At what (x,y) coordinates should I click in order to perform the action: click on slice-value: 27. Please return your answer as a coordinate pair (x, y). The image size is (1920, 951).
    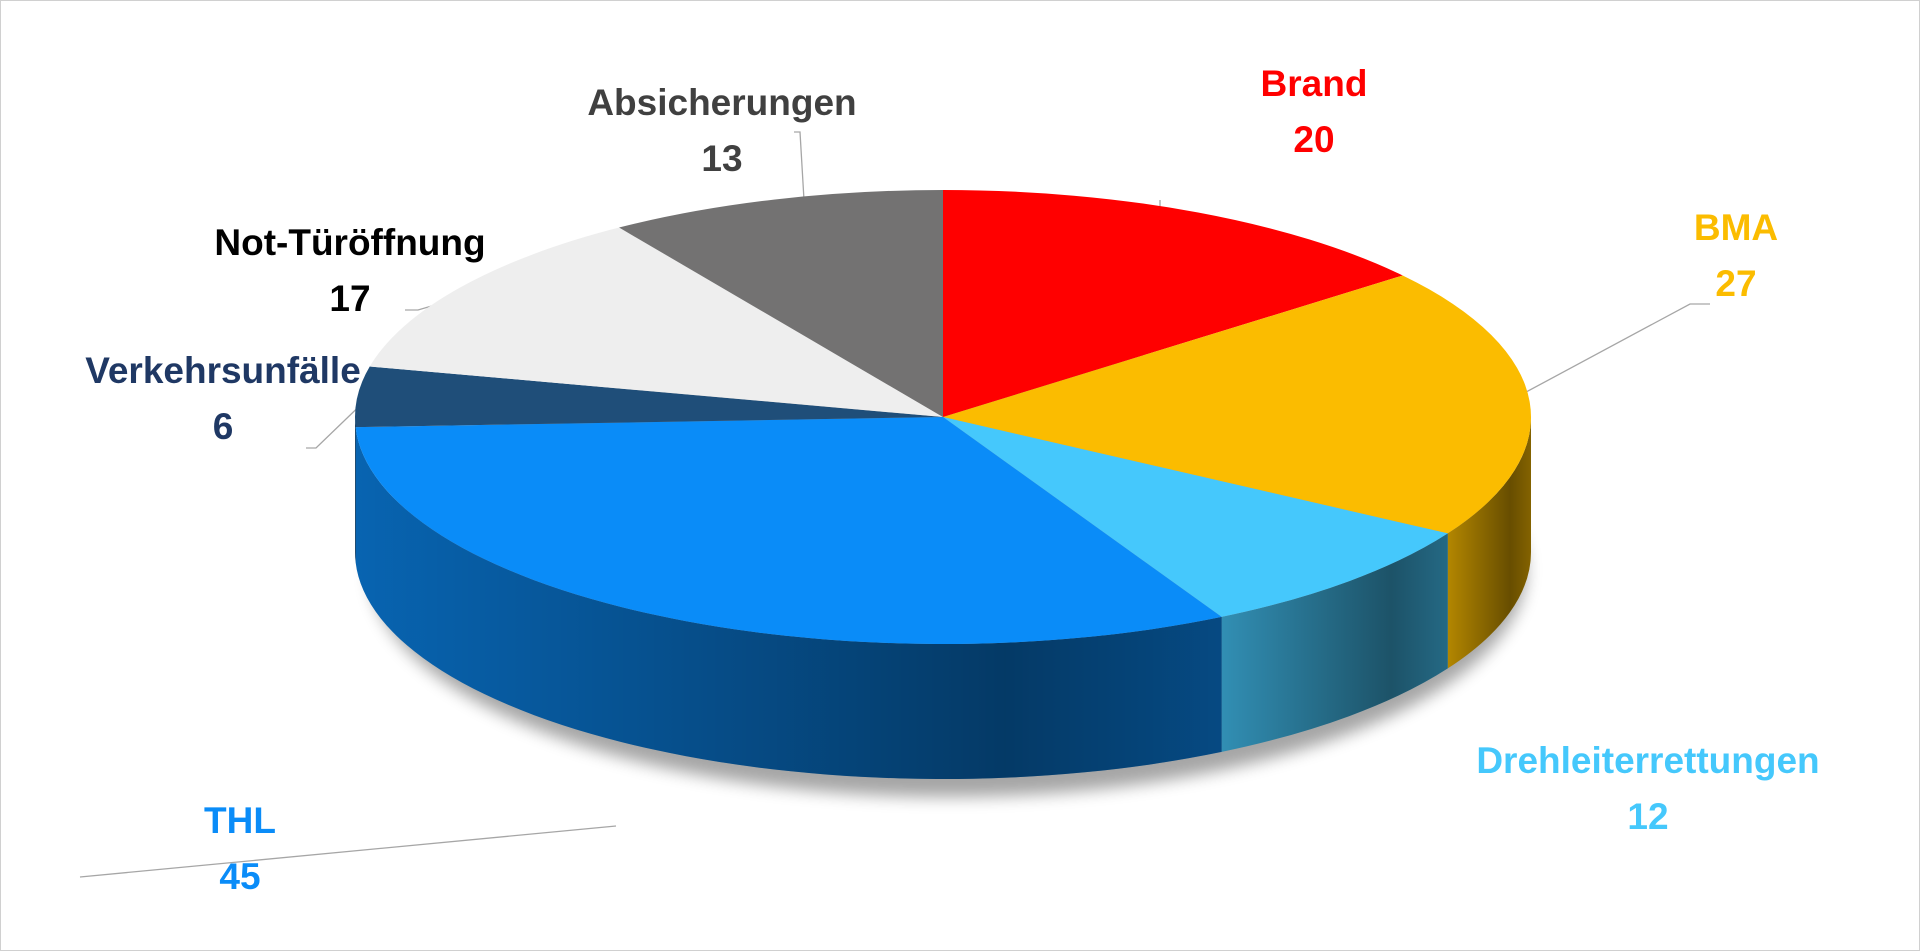
    Looking at the image, I should click on (1735, 283).